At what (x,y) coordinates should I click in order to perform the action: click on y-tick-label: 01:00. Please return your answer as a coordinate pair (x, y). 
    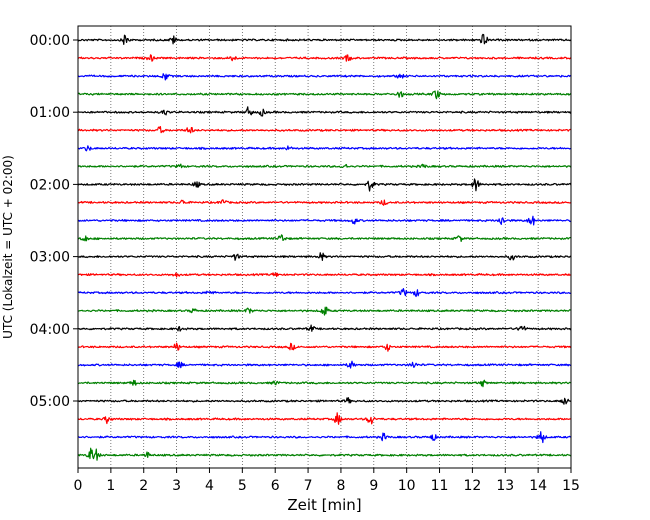
    Looking at the image, I should click on (50, 113).